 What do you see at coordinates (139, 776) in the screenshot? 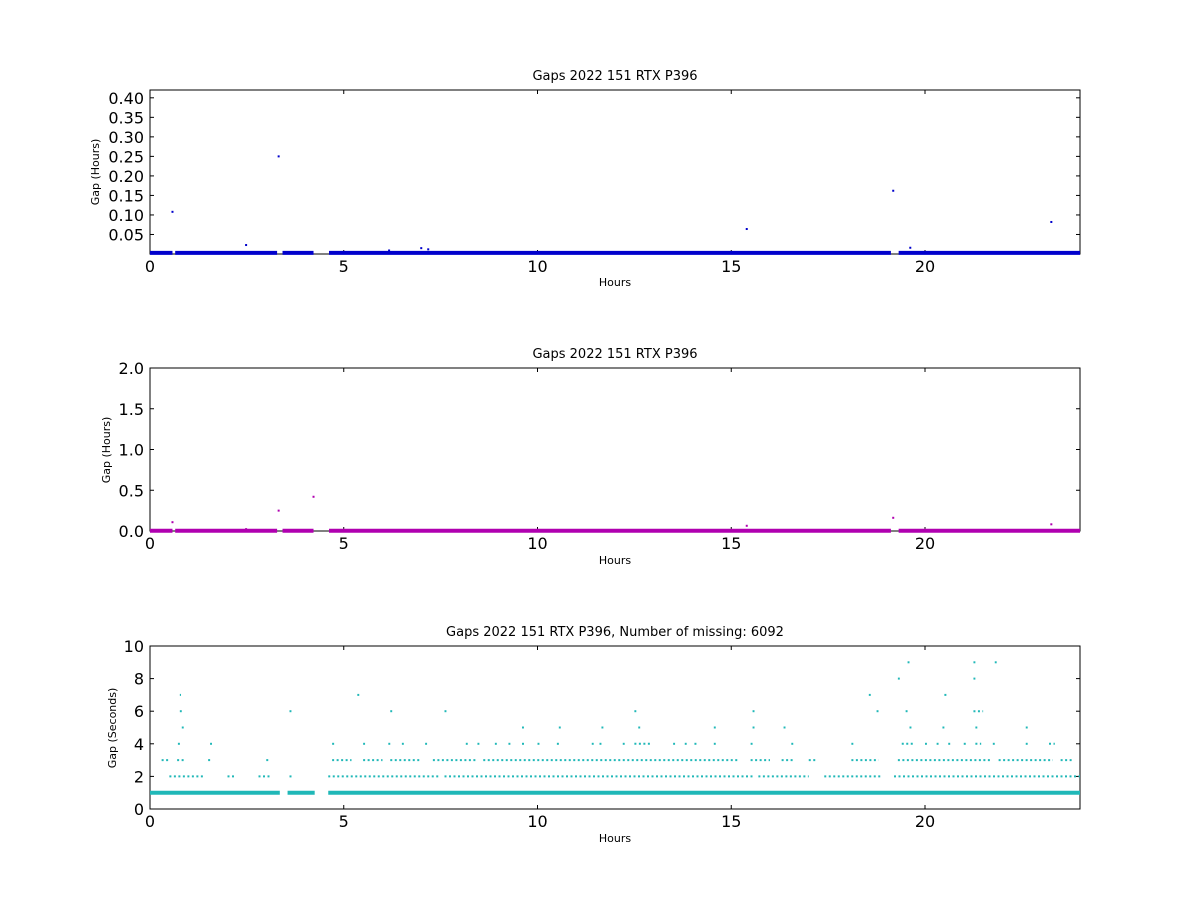
I see `y-tick-label: 2` at bounding box center [139, 776].